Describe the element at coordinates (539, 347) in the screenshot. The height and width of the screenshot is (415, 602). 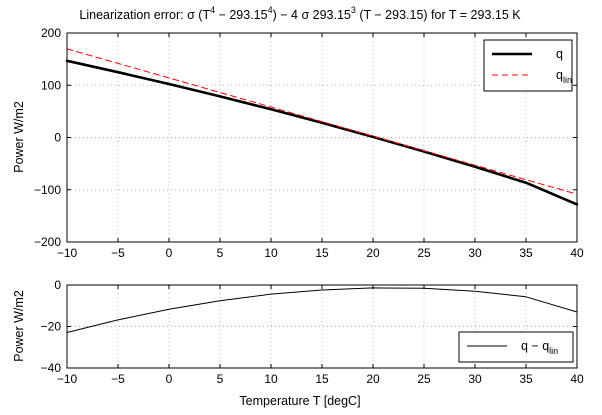
I see `legend-entry: q − qlin` at that location.